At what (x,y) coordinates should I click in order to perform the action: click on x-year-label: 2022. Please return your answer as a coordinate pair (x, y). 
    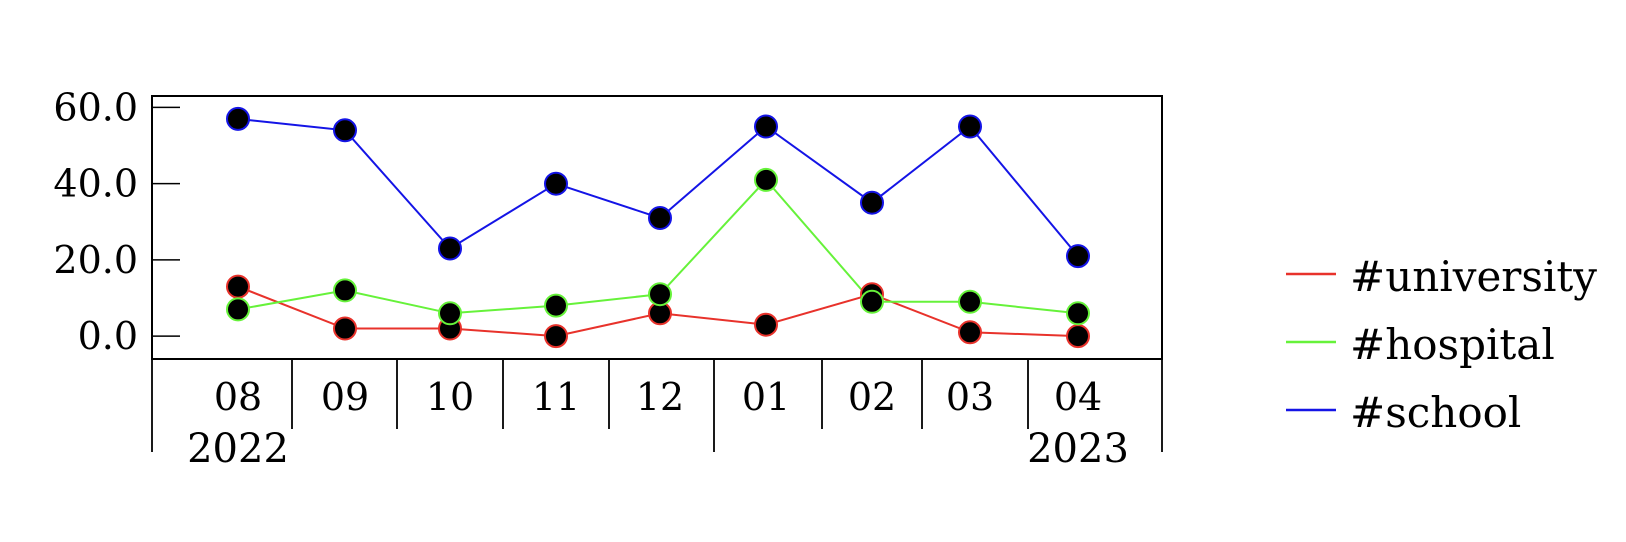
    Looking at the image, I should click on (238, 449).